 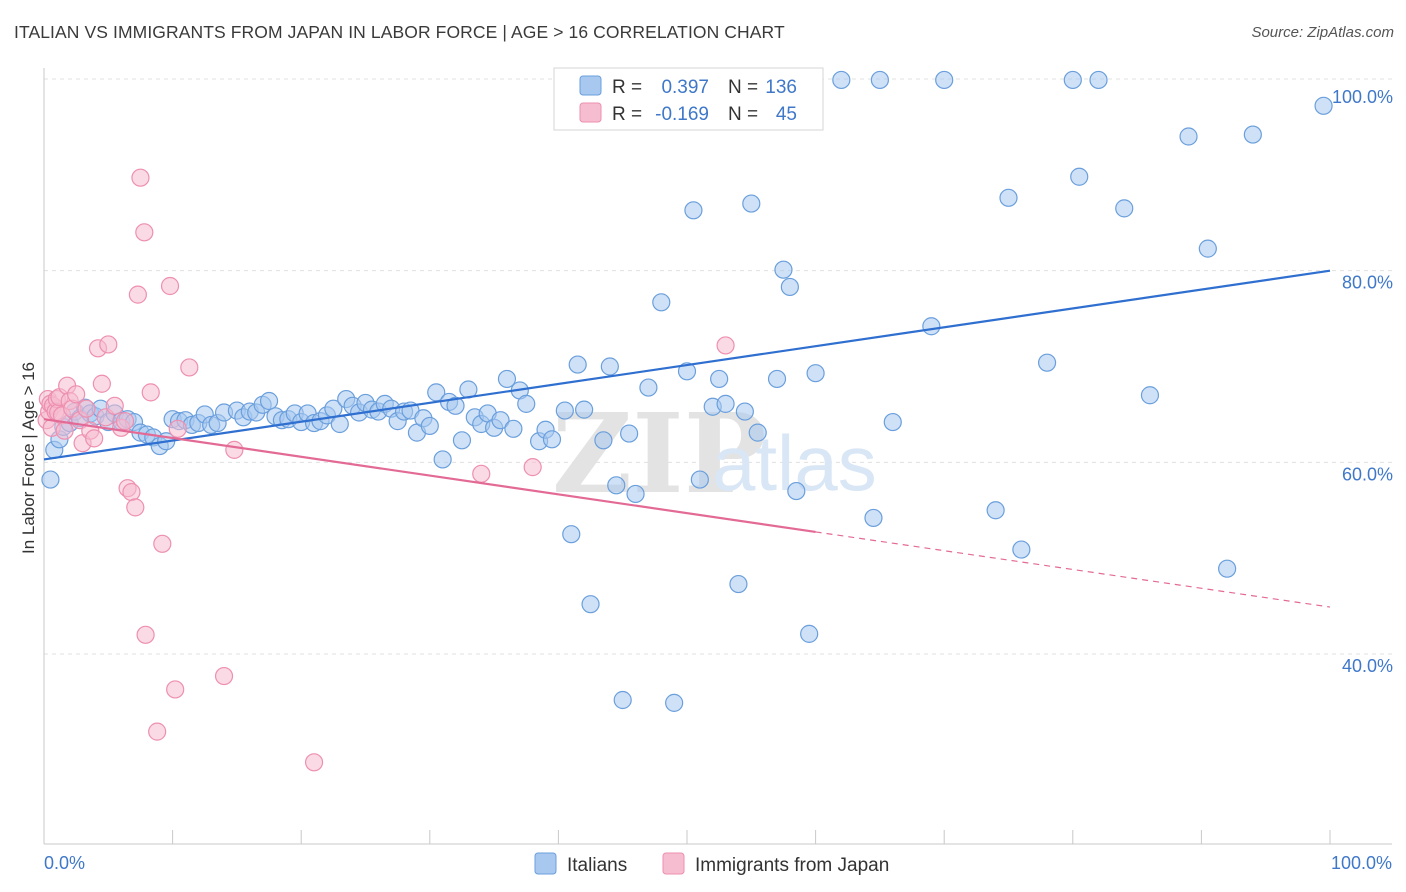 I want to click on x-tick-label-max: 100.0%, so click(x=1361, y=863).